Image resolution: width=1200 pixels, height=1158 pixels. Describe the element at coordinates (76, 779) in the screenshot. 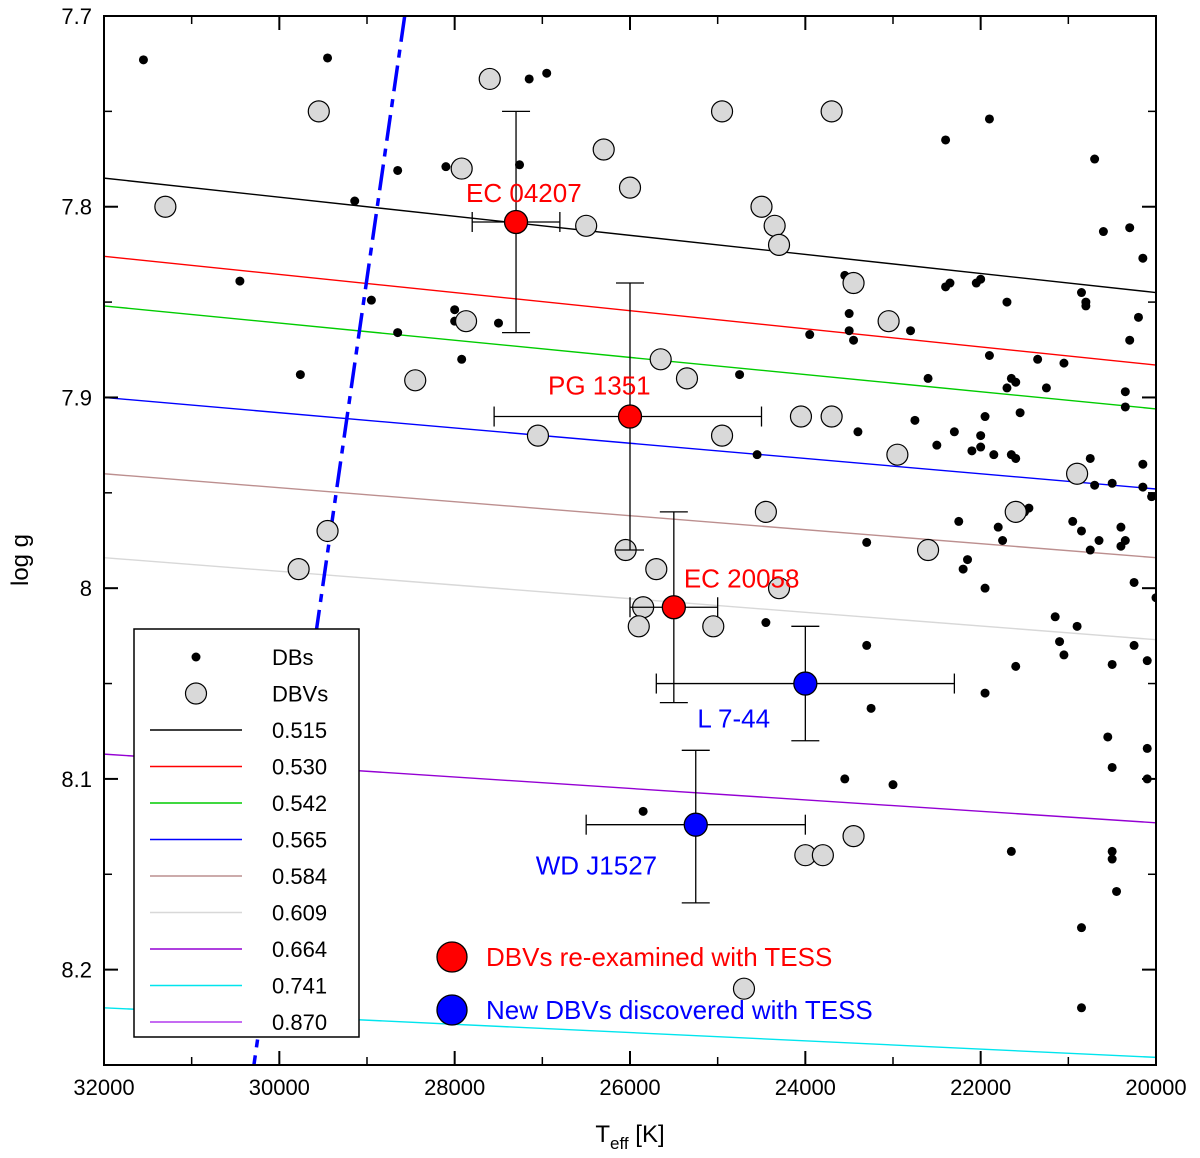

I see `y-tick-label: 8.1` at that location.